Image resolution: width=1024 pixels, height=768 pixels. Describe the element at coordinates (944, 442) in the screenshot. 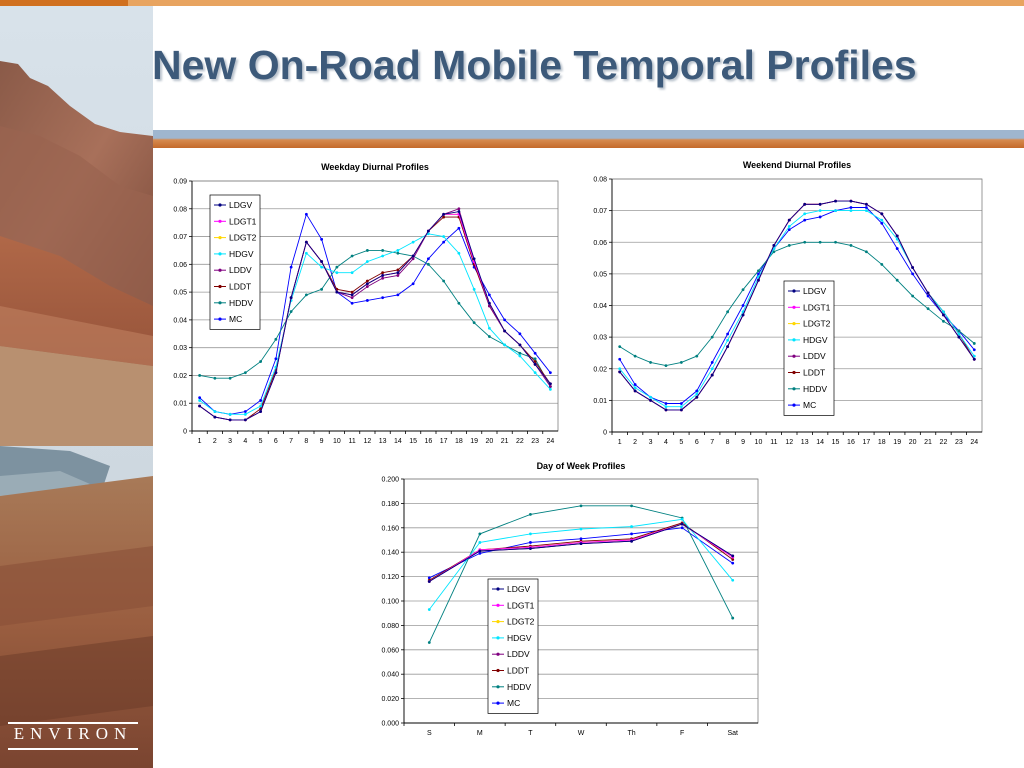

I see `x-tick-label: 22` at that location.